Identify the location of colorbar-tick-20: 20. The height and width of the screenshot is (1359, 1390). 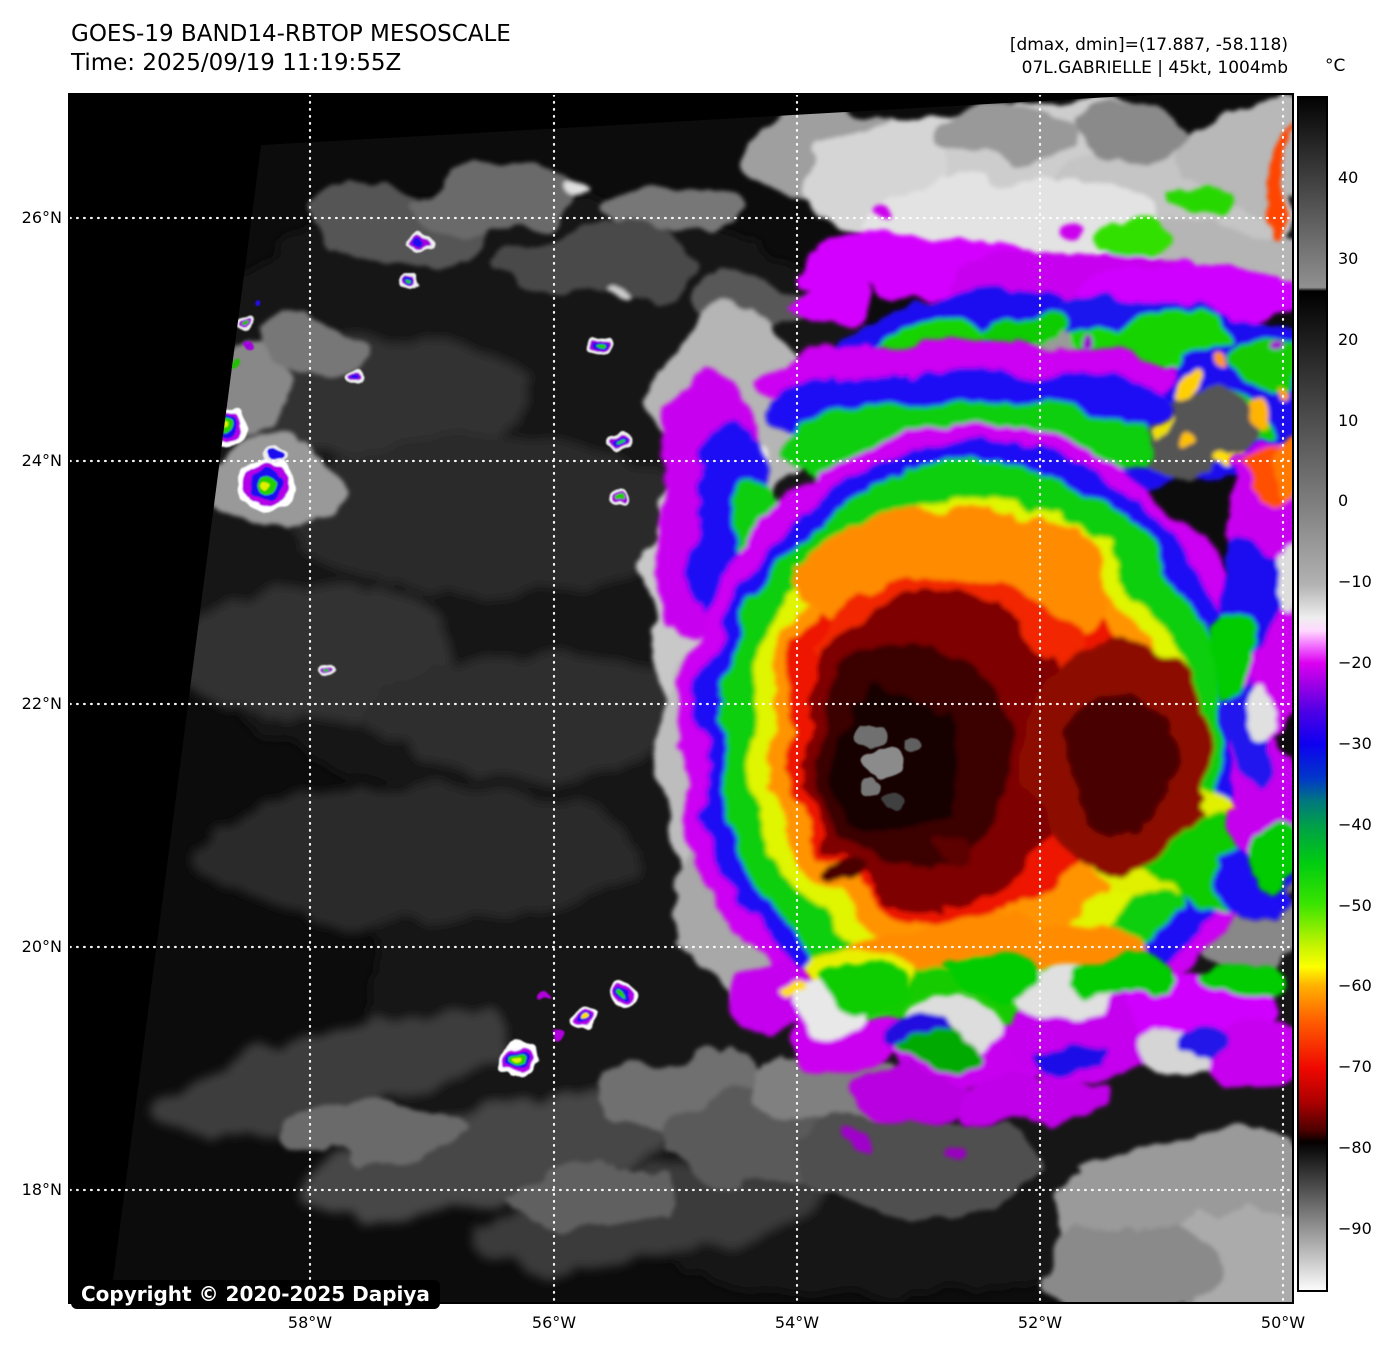
(1348, 339).